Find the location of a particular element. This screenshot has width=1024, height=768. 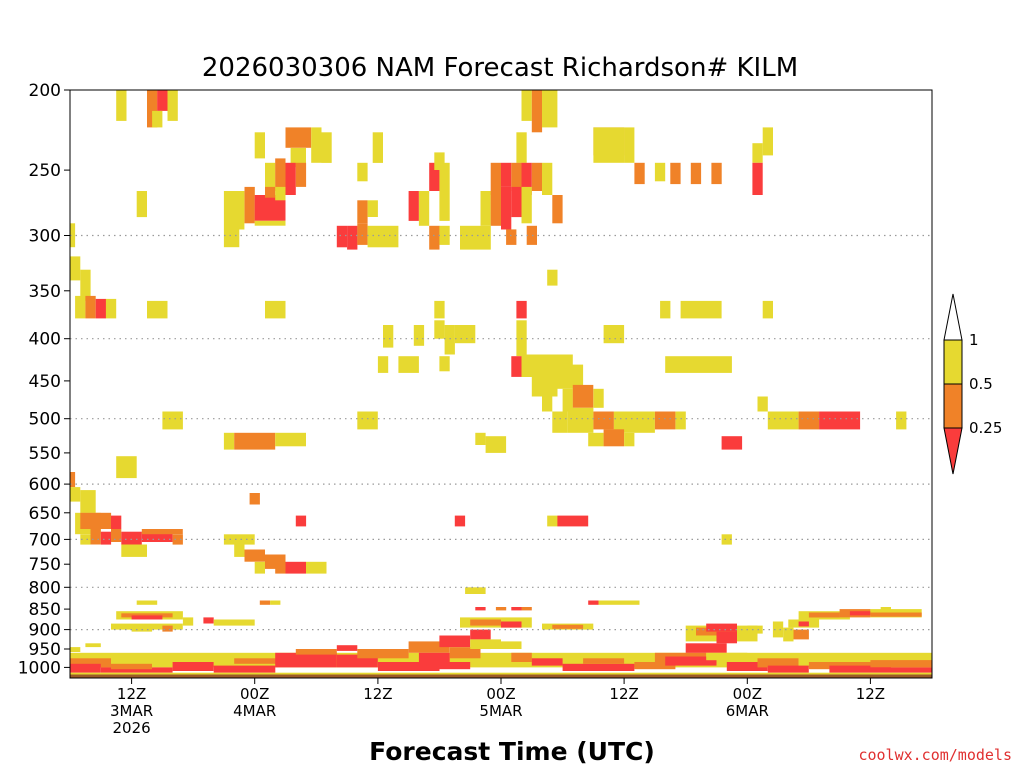

y-tick-label-450: 450 is located at coordinates (45, 382).